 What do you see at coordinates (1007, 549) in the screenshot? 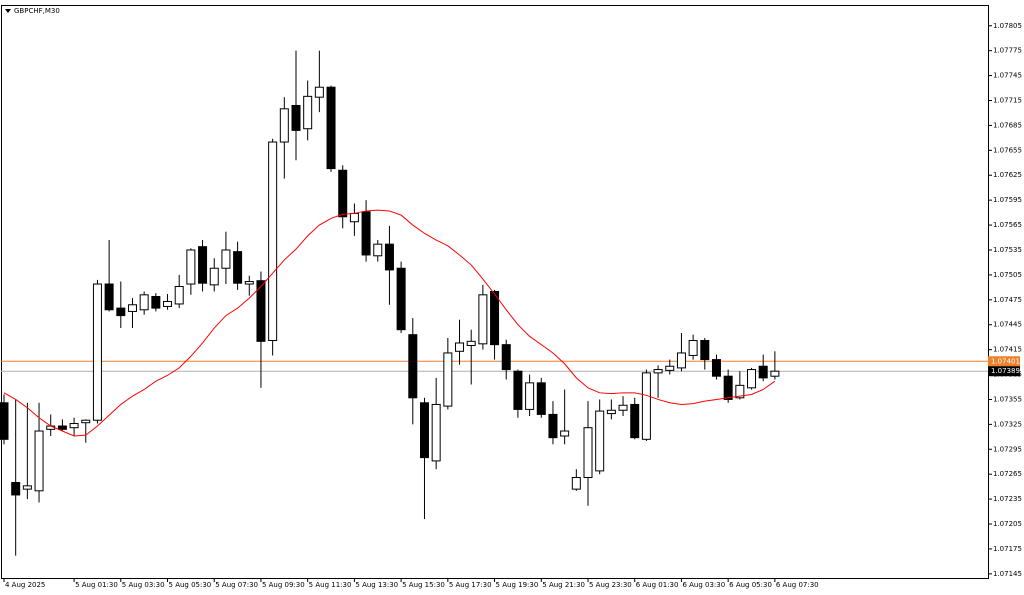
I see `y-tick-label: 1.07175` at bounding box center [1007, 549].